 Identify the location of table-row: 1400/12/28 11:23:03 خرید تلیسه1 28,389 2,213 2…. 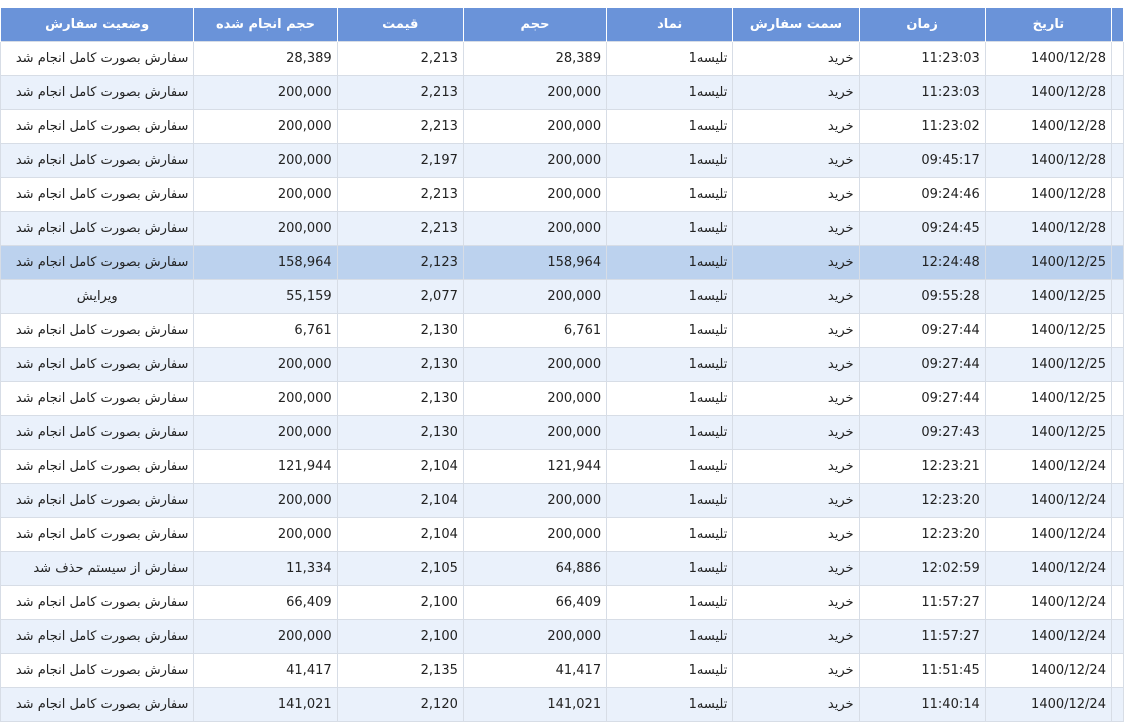
(562, 58).